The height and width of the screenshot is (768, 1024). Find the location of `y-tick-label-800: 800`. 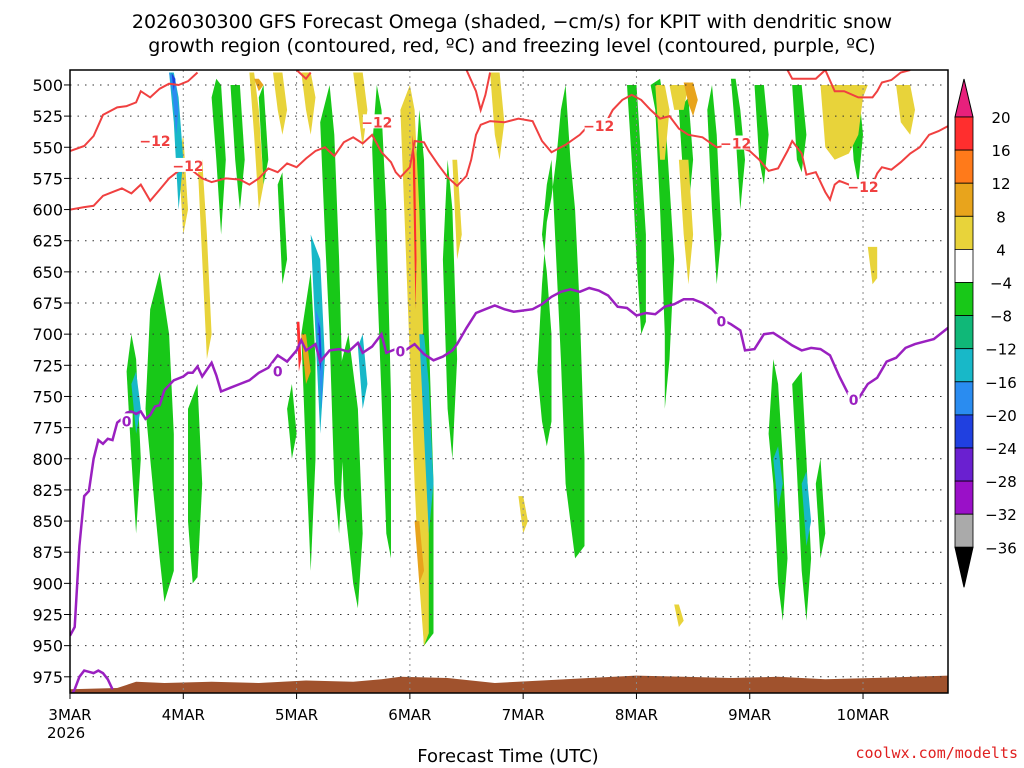

y-tick-label-800: 800 is located at coordinates (47, 459).